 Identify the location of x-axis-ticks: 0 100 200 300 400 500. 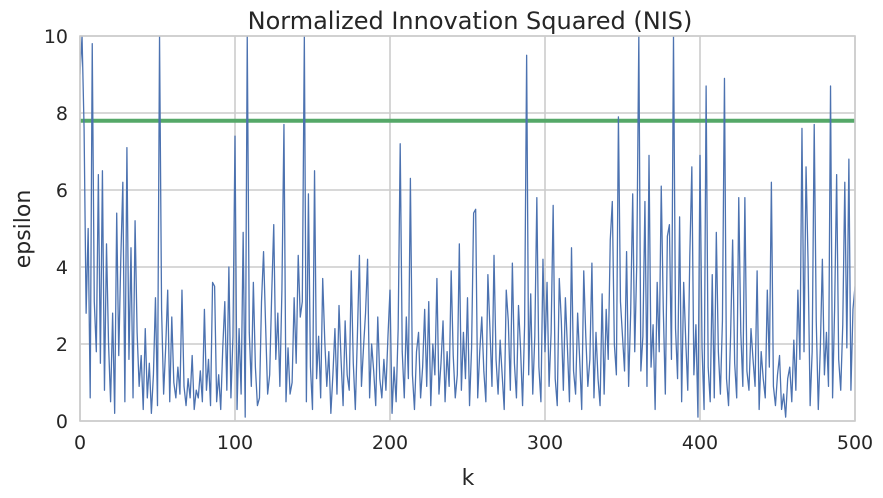
(473, 443).